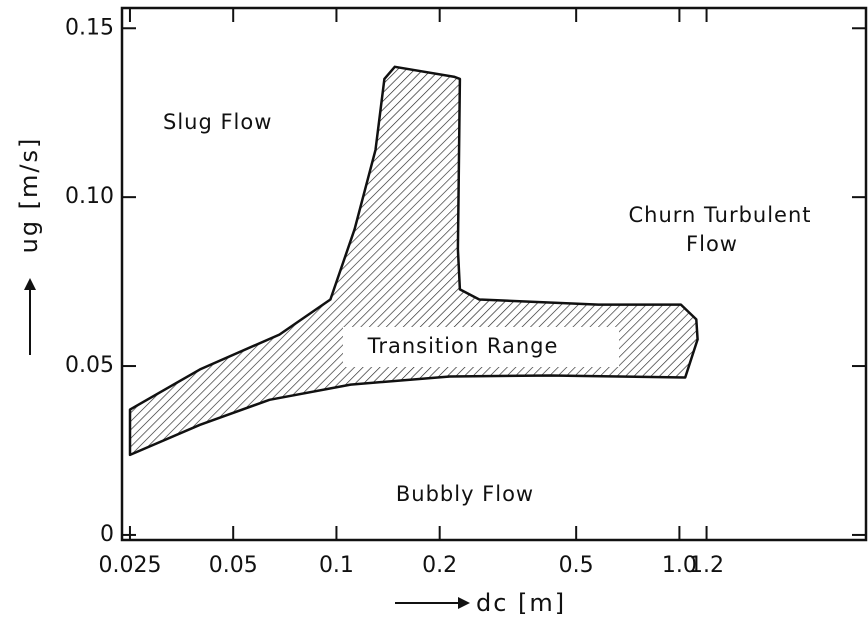 This screenshot has height=629, width=868. I want to click on annotation: Flow, so click(712, 244).